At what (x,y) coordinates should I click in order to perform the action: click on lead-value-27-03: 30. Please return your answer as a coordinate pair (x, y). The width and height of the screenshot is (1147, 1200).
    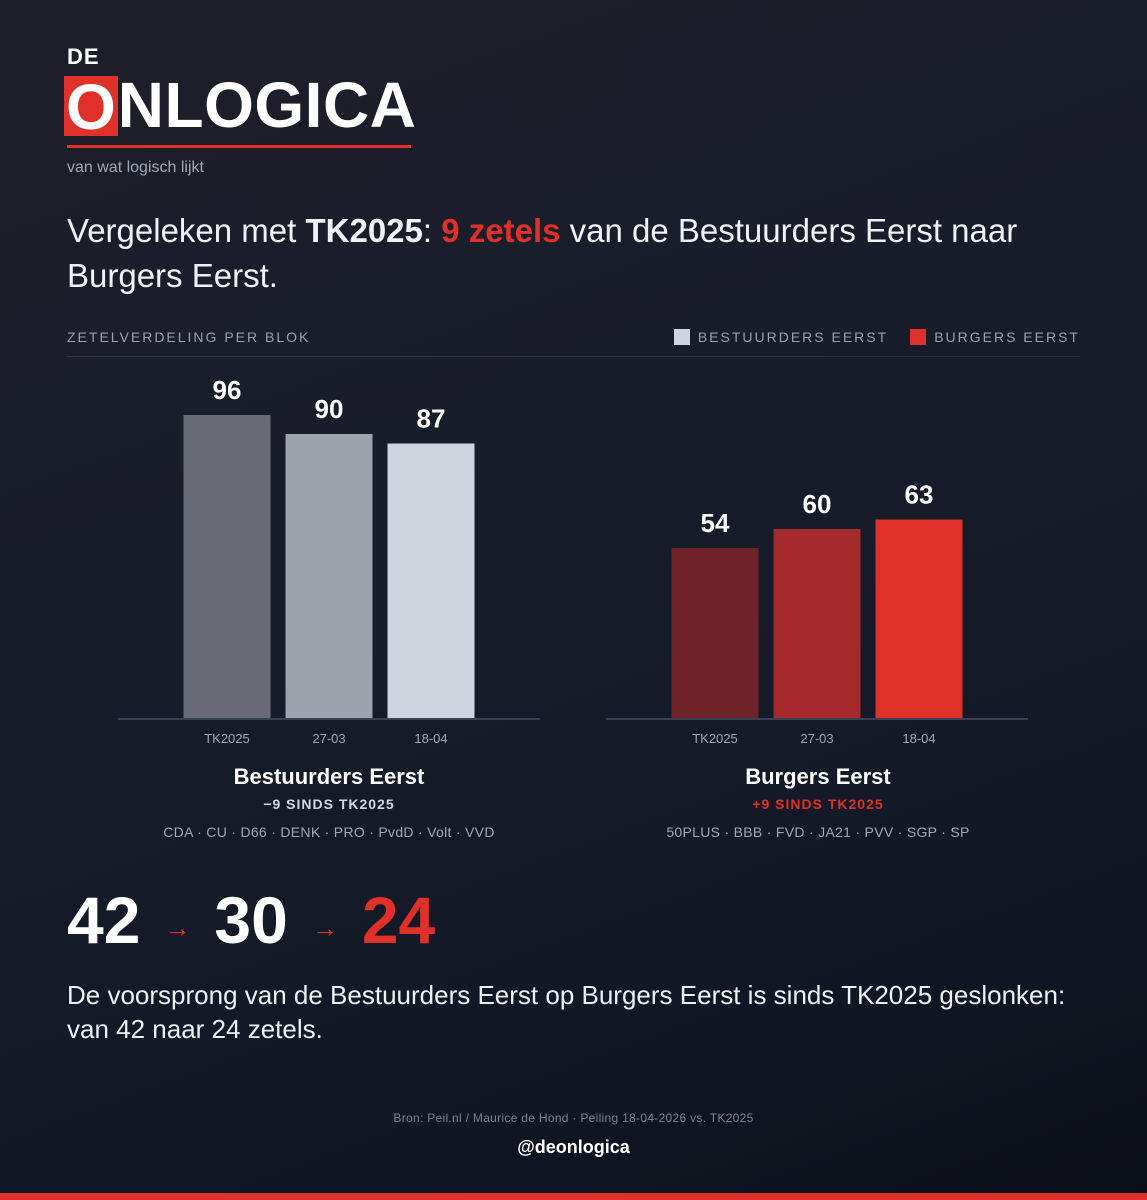
    Looking at the image, I should click on (251, 920).